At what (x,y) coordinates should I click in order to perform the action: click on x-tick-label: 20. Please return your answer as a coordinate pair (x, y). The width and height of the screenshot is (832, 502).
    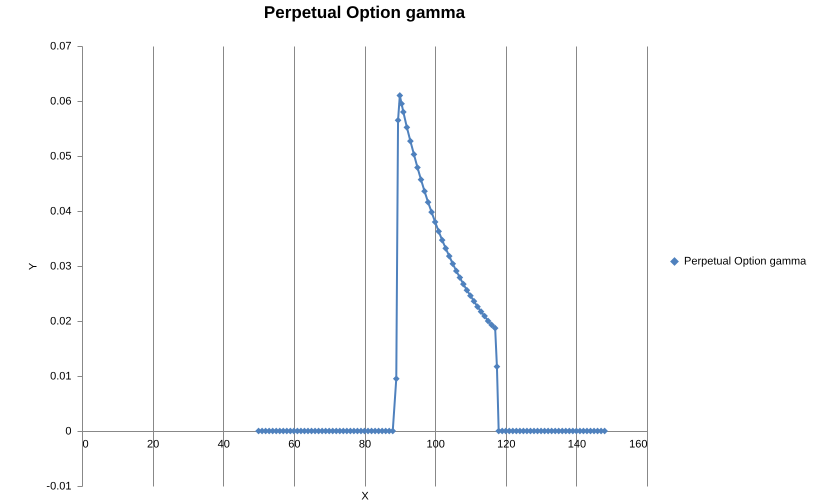
    Looking at the image, I should click on (153, 444).